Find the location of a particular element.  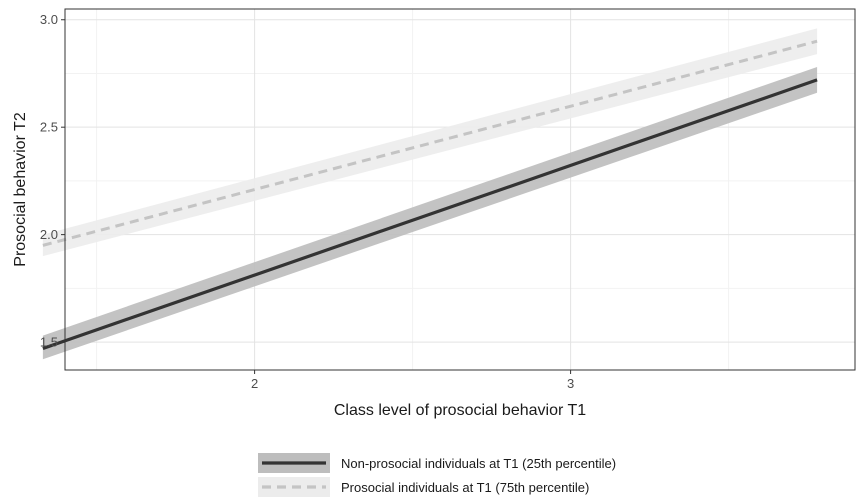

y-axis-title: Prosocial behavior T2 is located at coordinates (20, 189).